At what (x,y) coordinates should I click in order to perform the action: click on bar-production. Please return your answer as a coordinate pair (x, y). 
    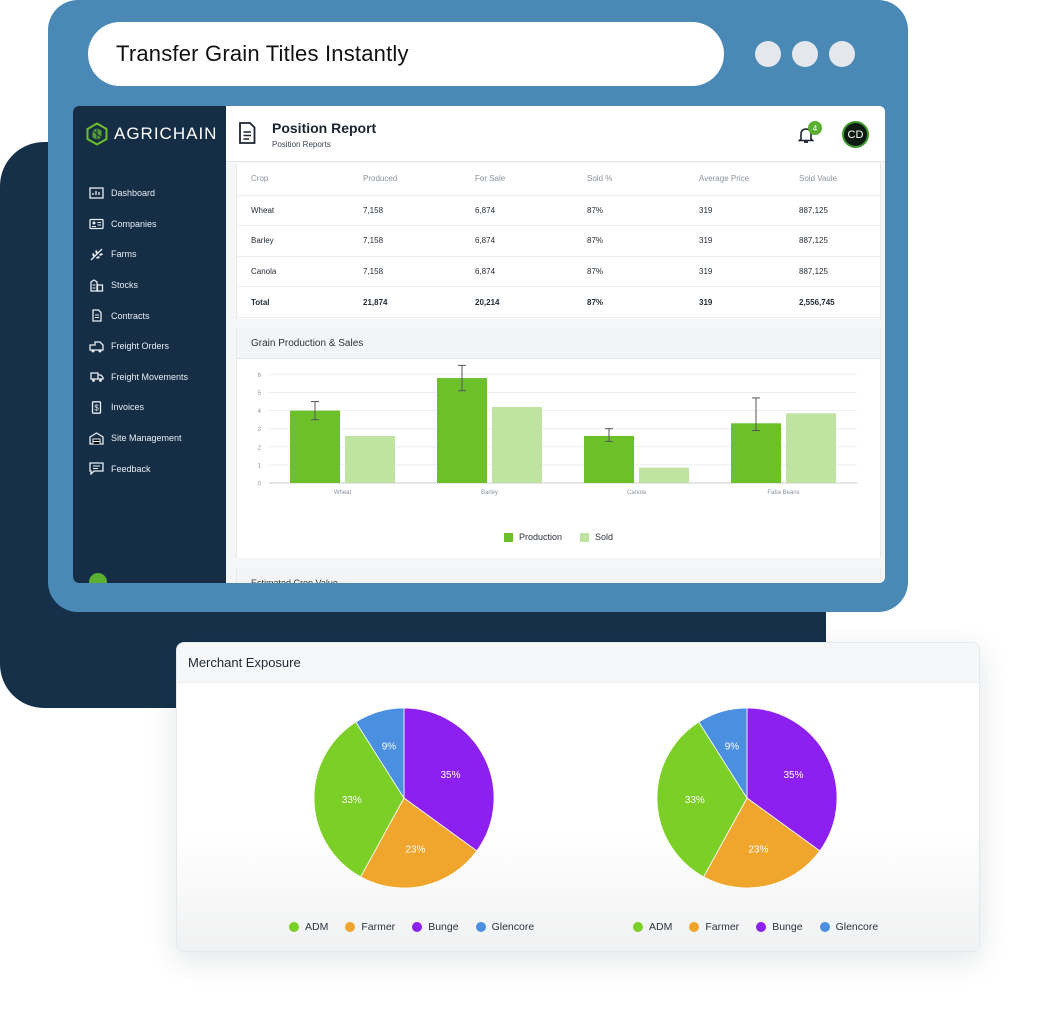
    Looking at the image, I should click on (462, 430).